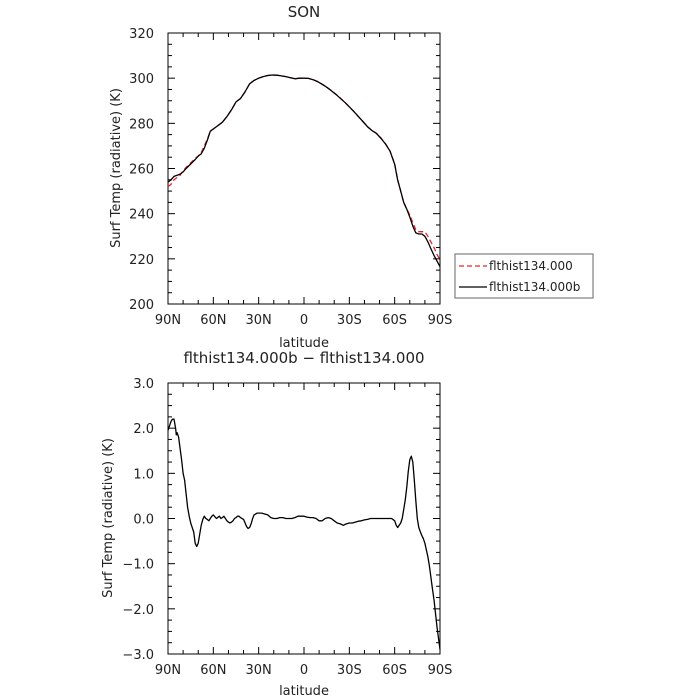 The height and width of the screenshot is (700, 700). What do you see at coordinates (141, 215) in the screenshot?
I see `chart1-ytick-label: 240` at bounding box center [141, 215].